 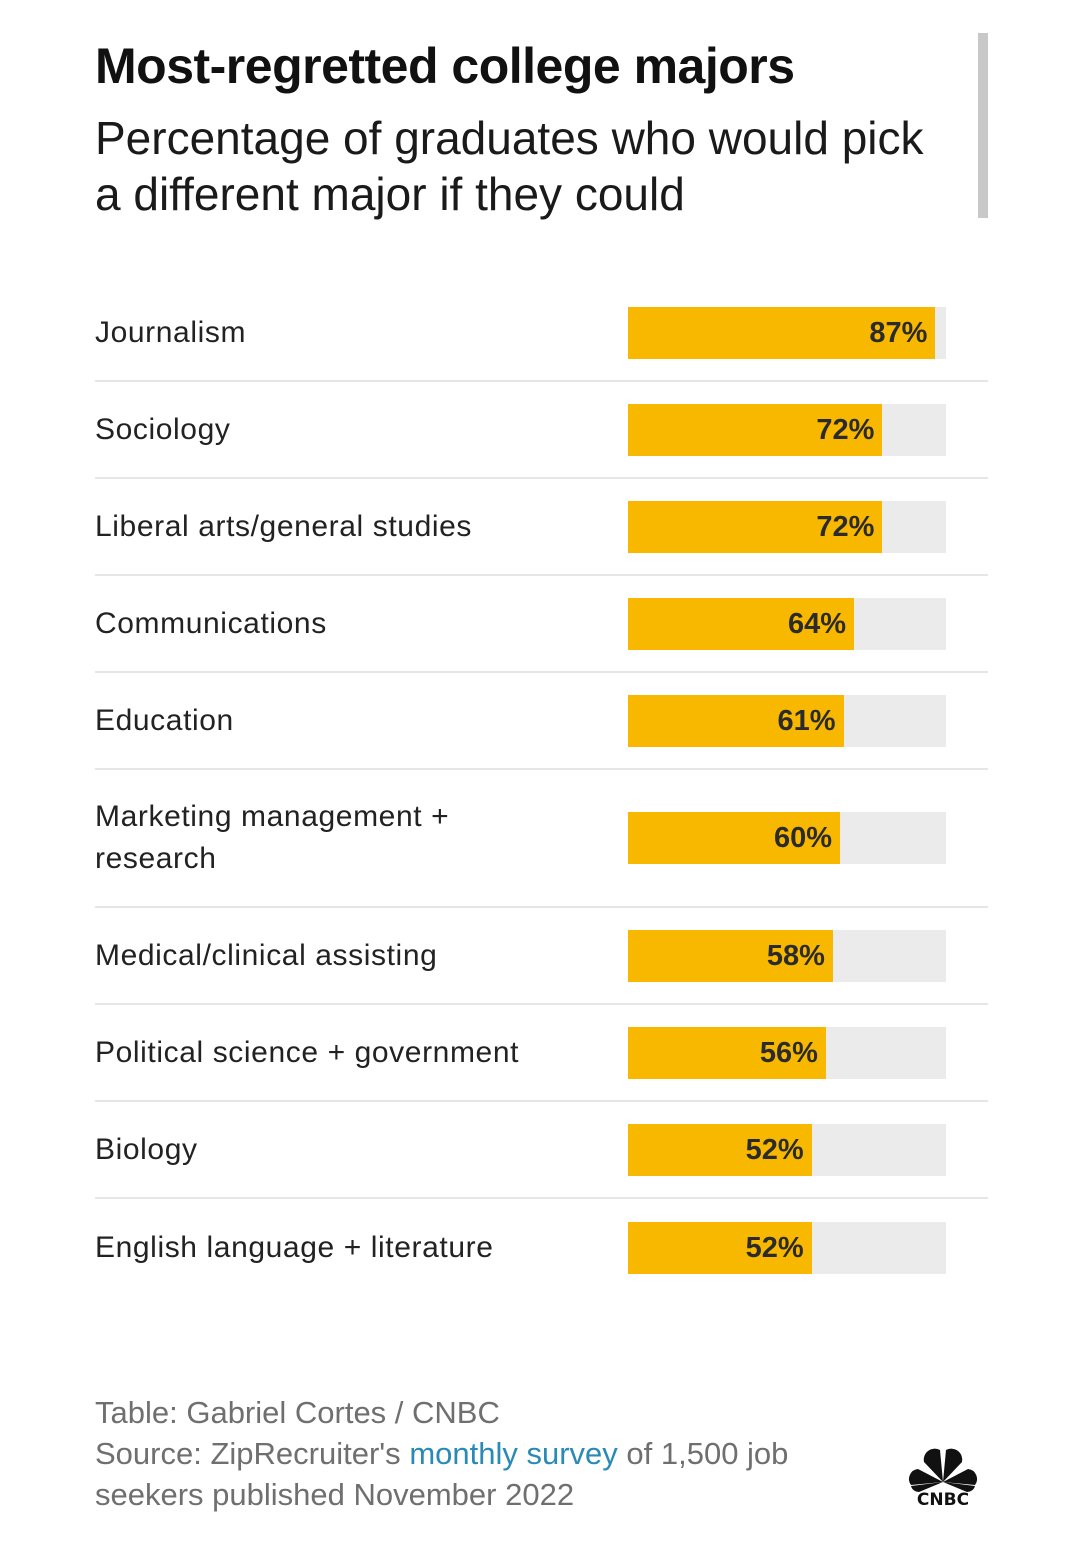 I want to click on bar-track: 61%, so click(x=787, y=720).